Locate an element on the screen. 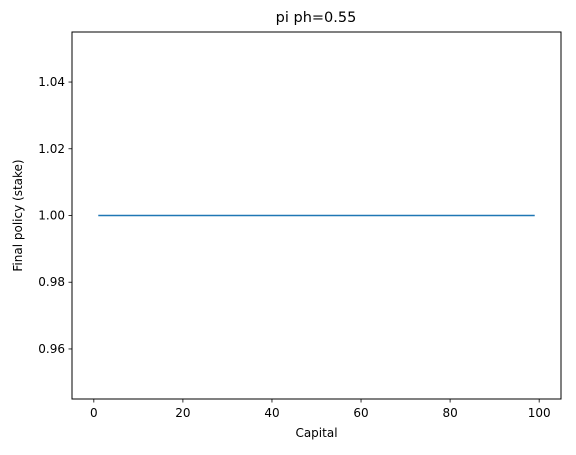 Image resolution: width=576 pixels, height=455 pixels. x-axis-ticks: 0 20 40 60 80 100 is located at coordinates (320, 409).